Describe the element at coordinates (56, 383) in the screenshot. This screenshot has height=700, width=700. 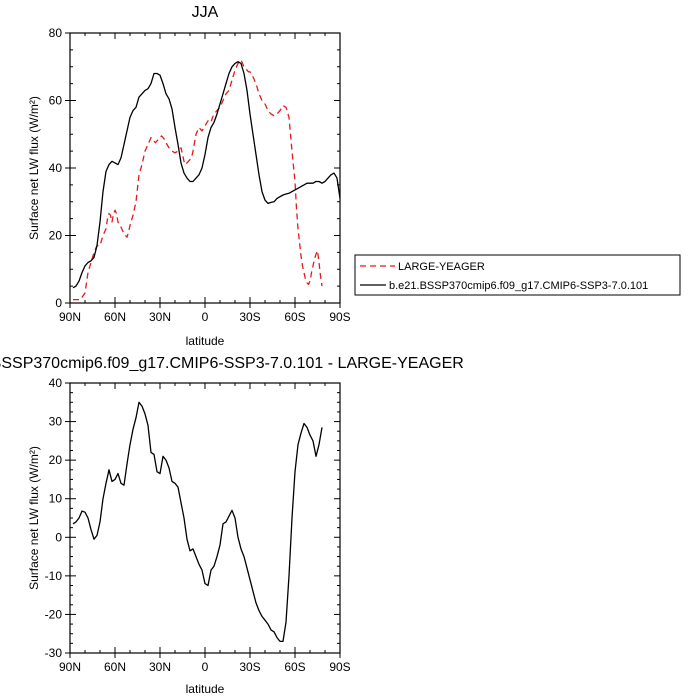
I see `bottom-y-tick-label: 40` at that location.